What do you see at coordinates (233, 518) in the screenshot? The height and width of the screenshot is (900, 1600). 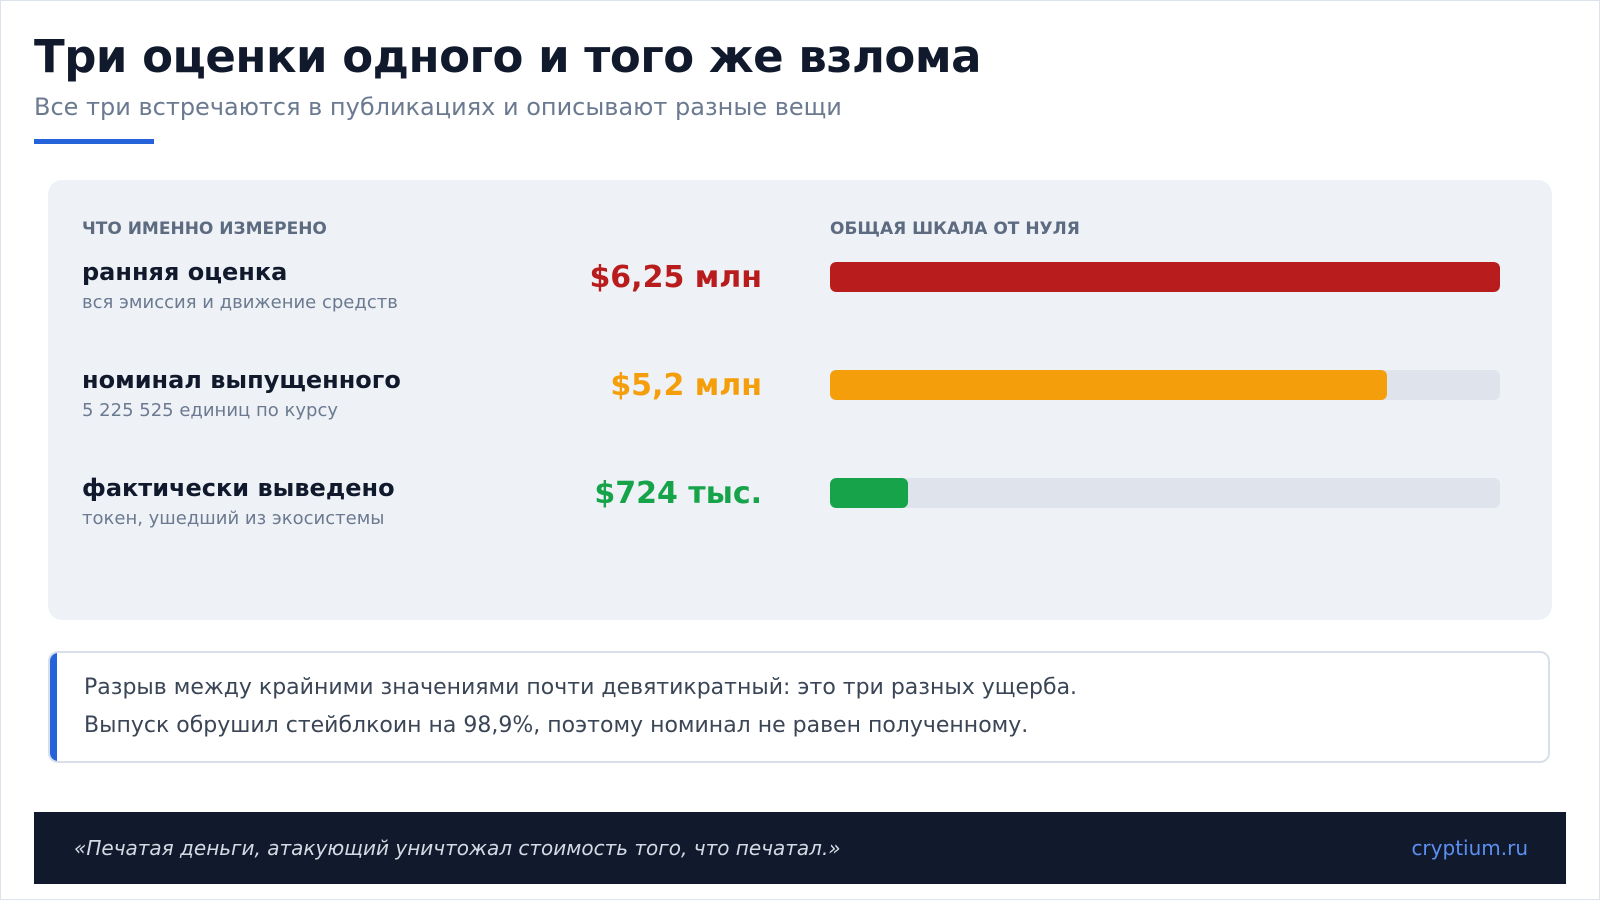 I see `bar-category-sublabel: токен, ушедший из экосистемы` at bounding box center [233, 518].